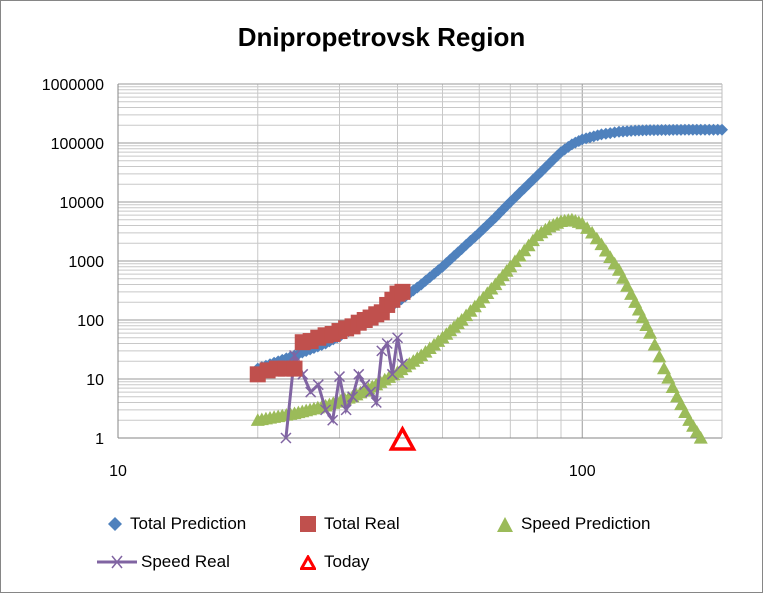 The height and width of the screenshot is (593, 763). What do you see at coordinates (586, 523) in the screenshot?
I see `legend-label-speed-prediction: Speed Prediction` at bounding box center [586, 523].